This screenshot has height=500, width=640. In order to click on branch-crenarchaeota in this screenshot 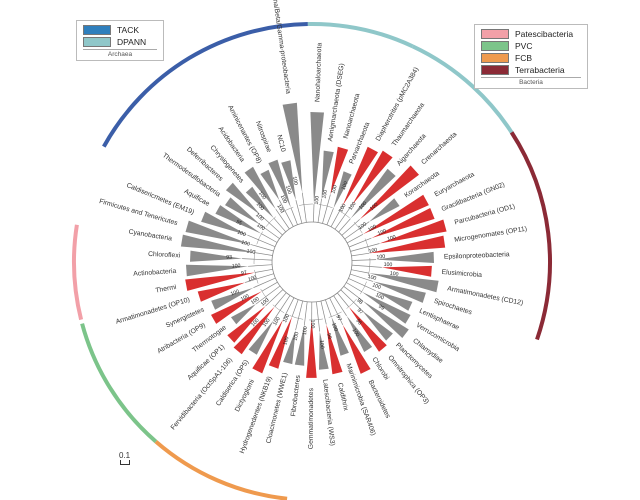, I will do `click(350, 227)`.